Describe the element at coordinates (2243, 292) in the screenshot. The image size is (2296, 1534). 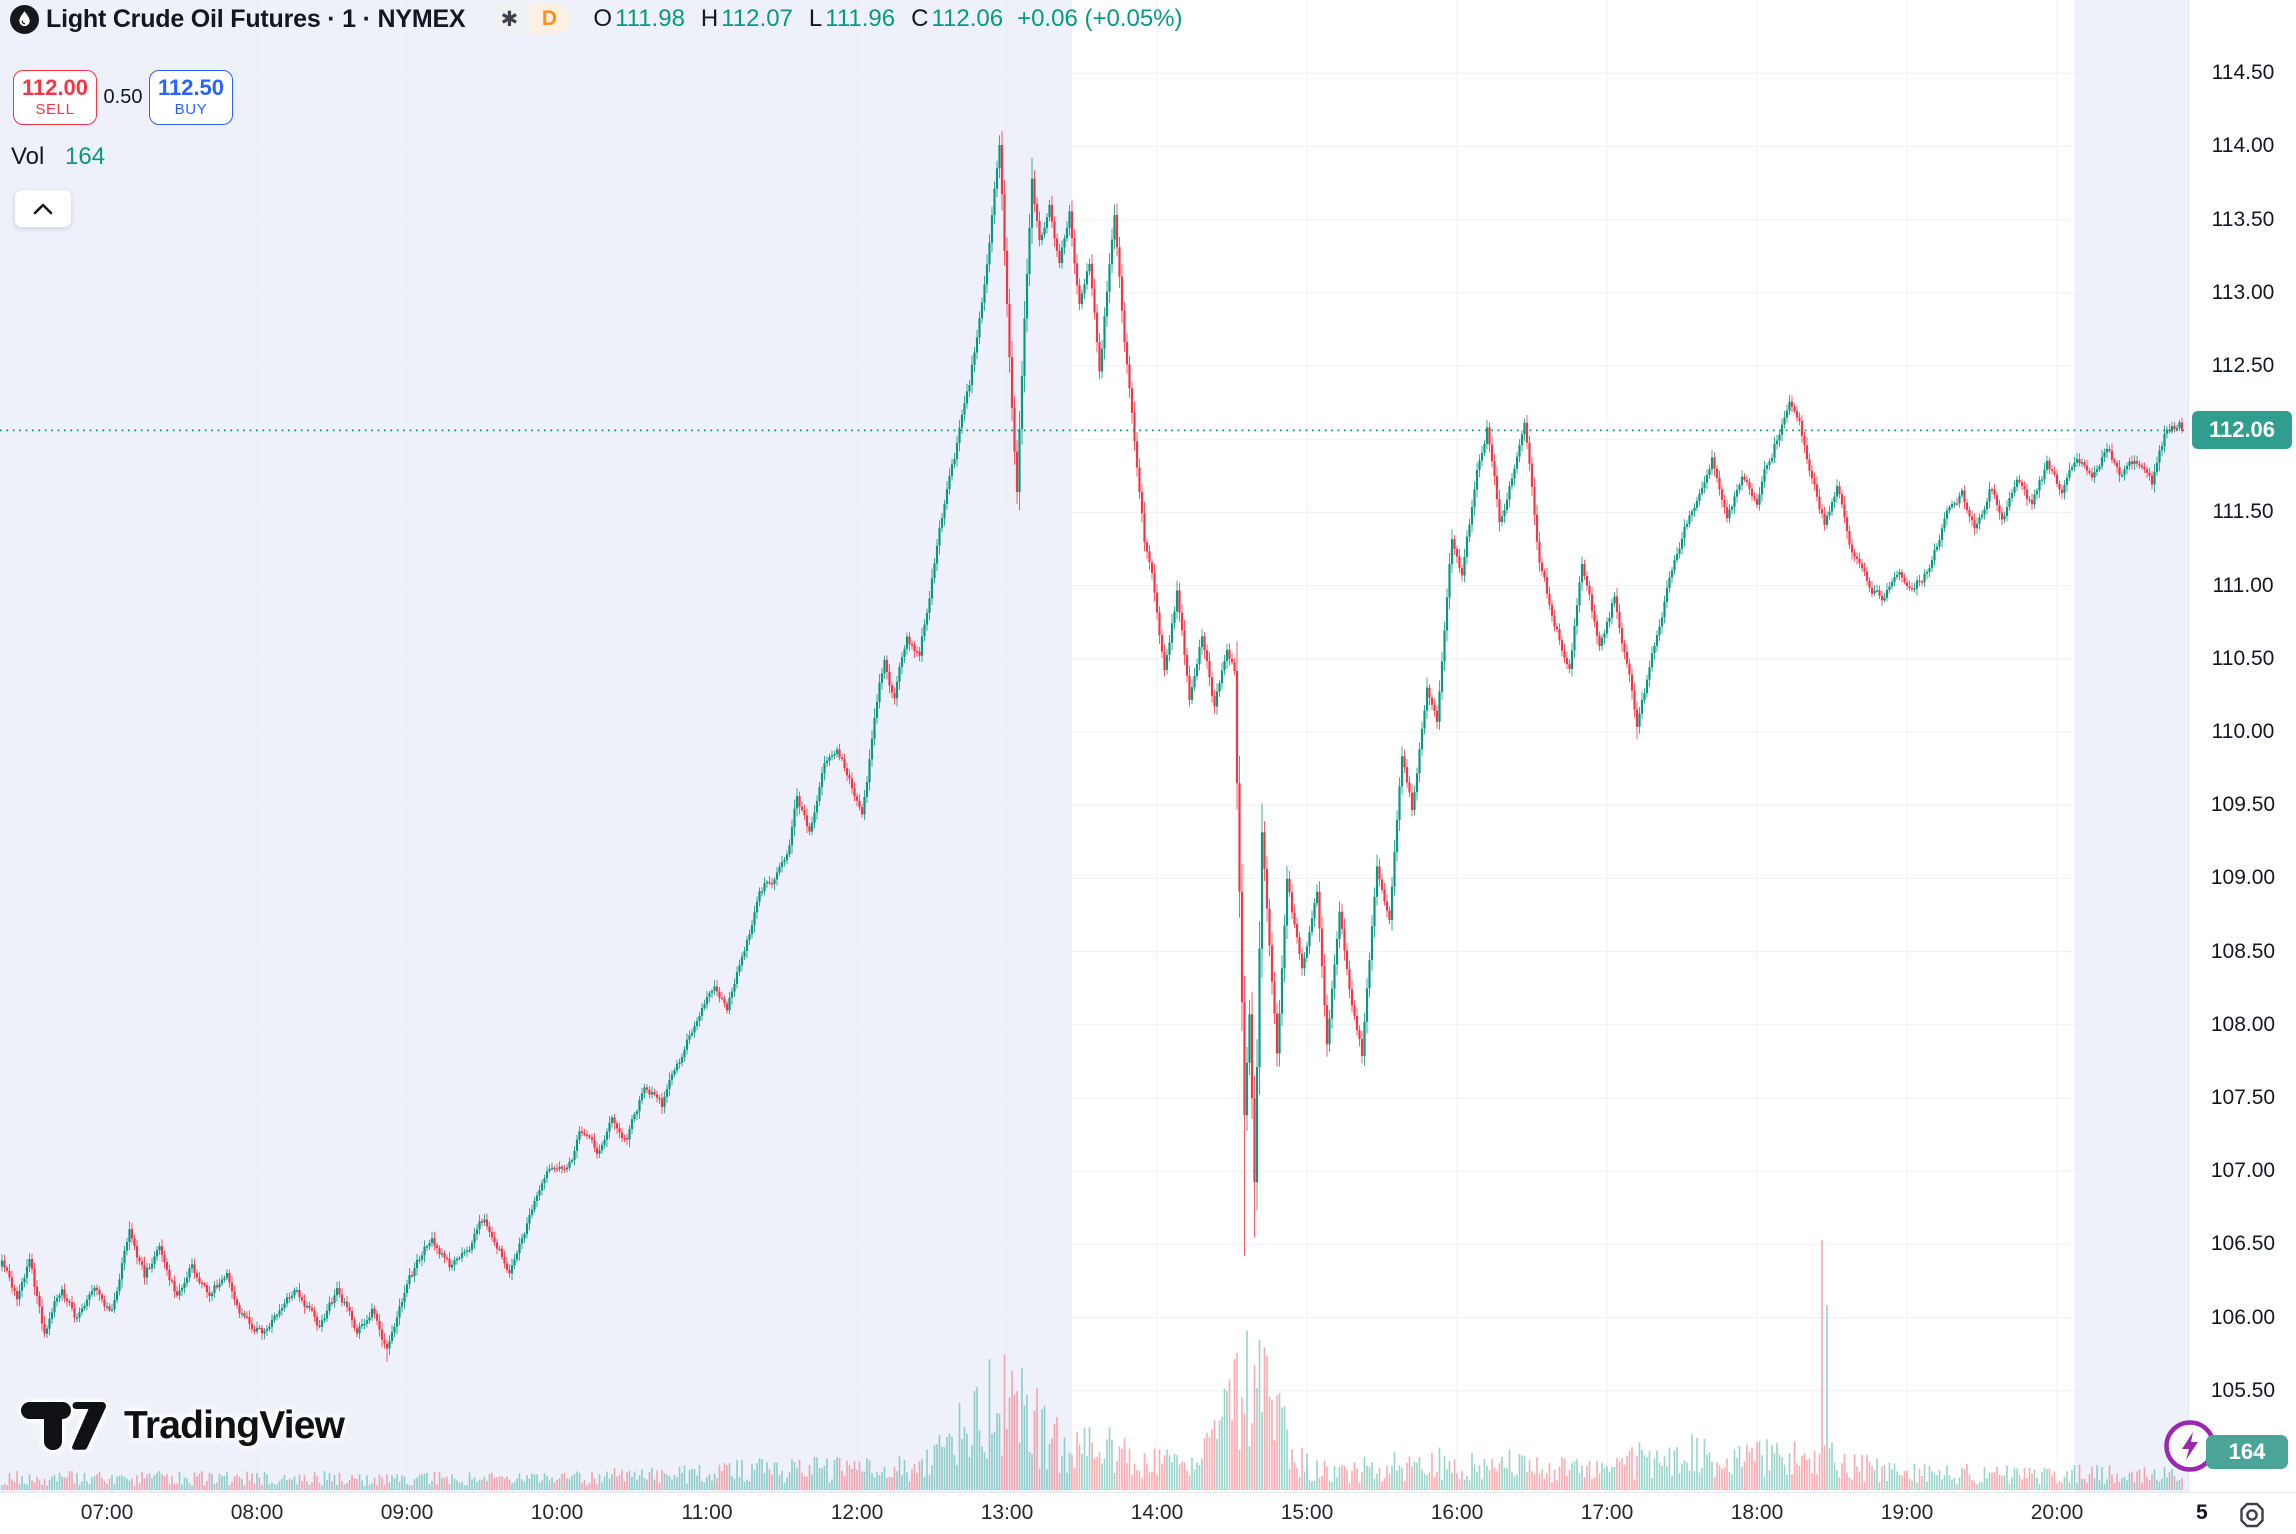
I see `price-tick: 113.00` at that location.